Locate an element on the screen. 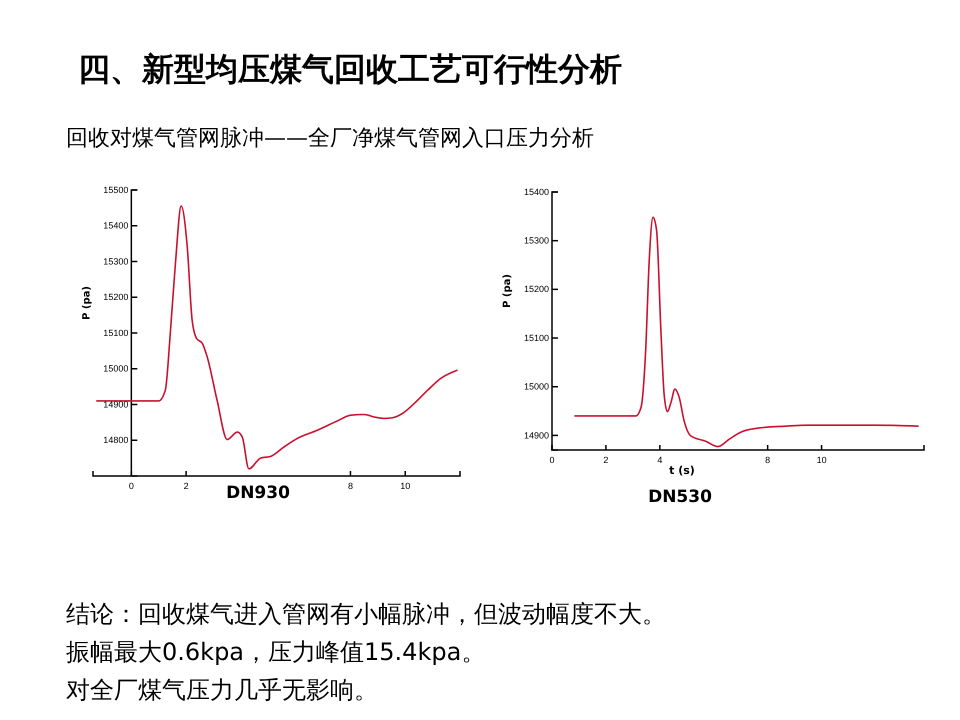  y-tick-label: 15500 is located at coordinates (115, 189).